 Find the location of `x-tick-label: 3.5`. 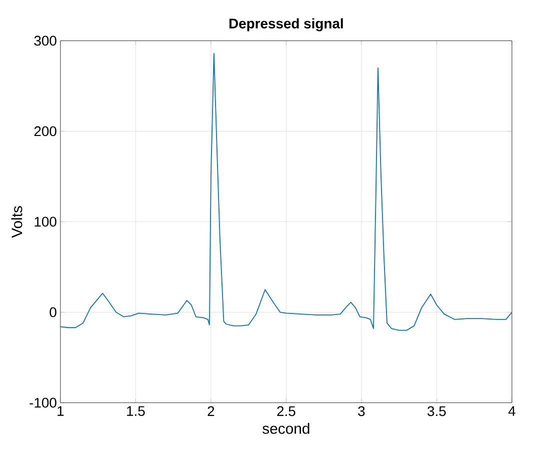

x-tick-label: 3.5 is located at coordinates (437, 411).